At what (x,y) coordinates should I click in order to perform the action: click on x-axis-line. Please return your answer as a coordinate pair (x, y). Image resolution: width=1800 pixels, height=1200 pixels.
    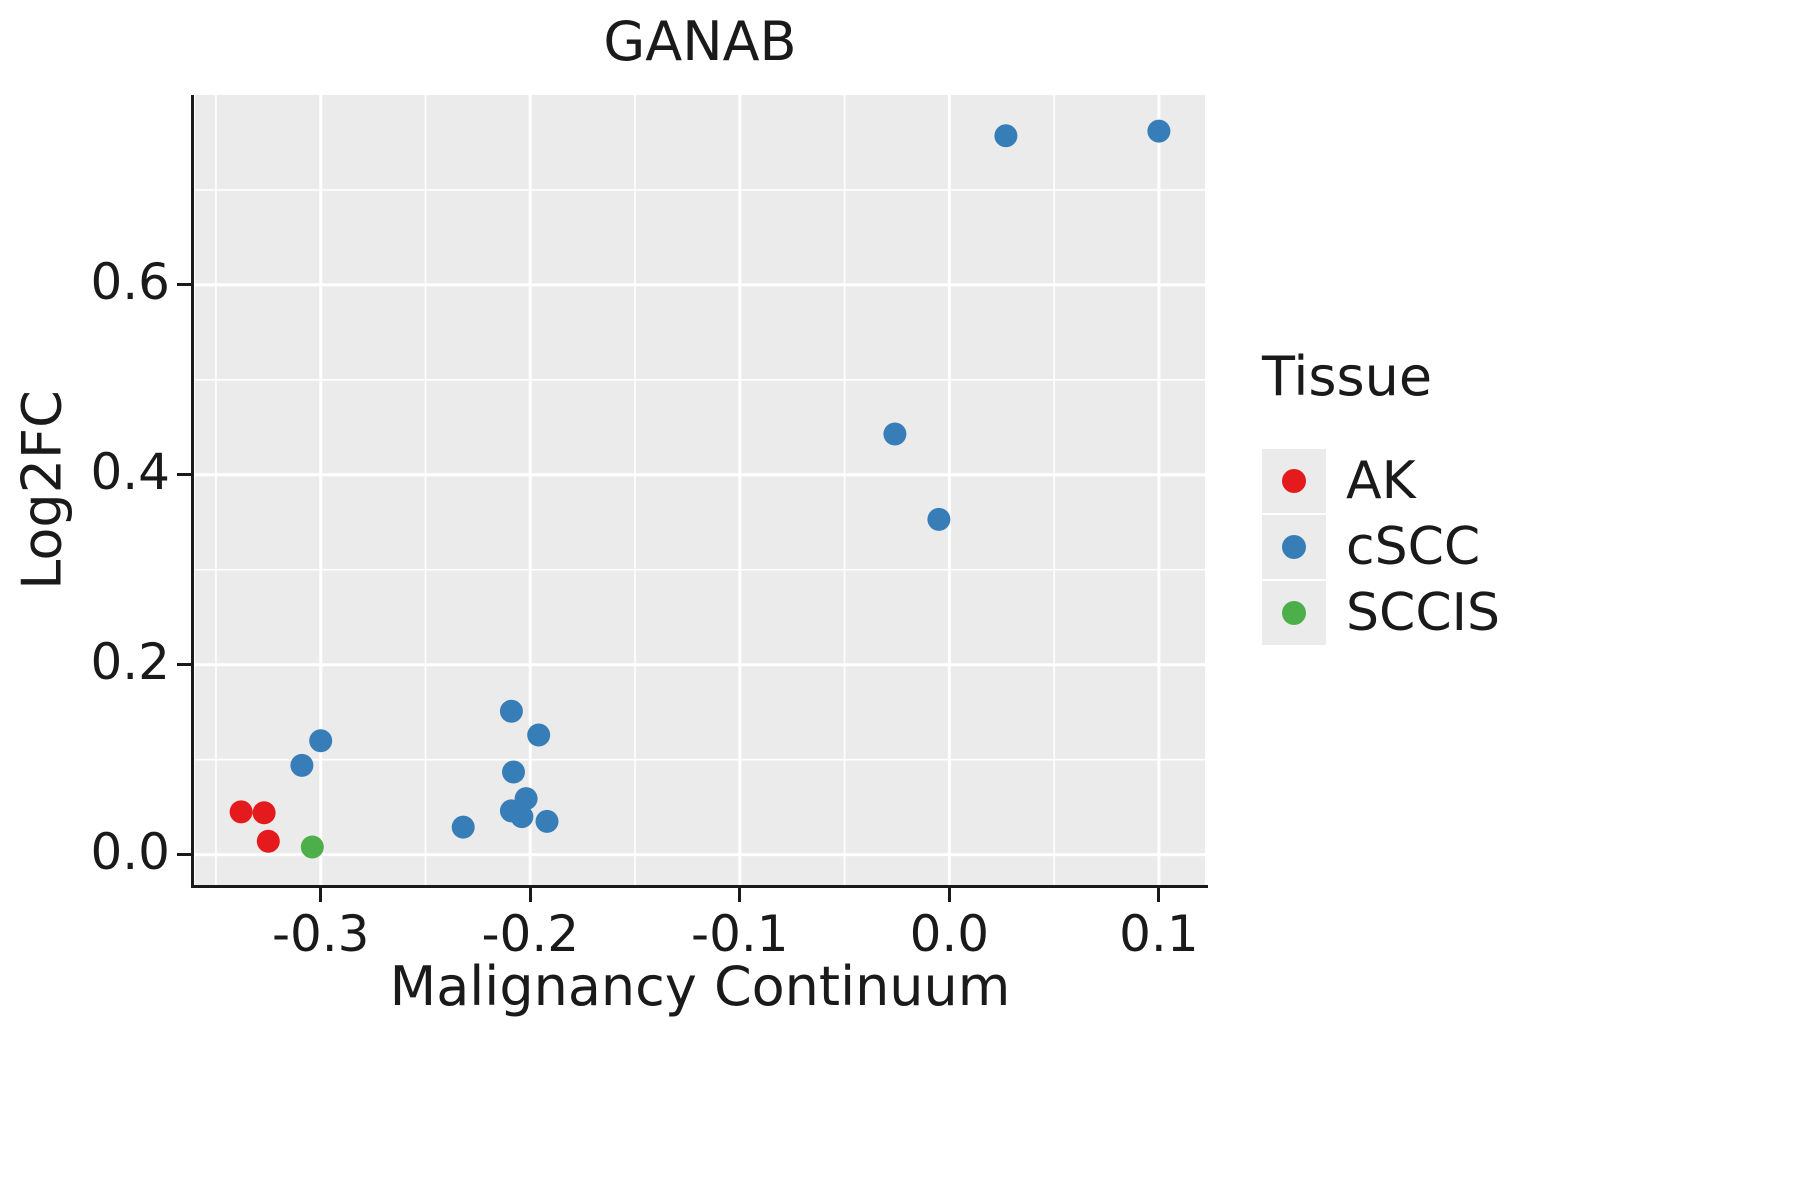
    Looking at the image, I should click on (699, 886).